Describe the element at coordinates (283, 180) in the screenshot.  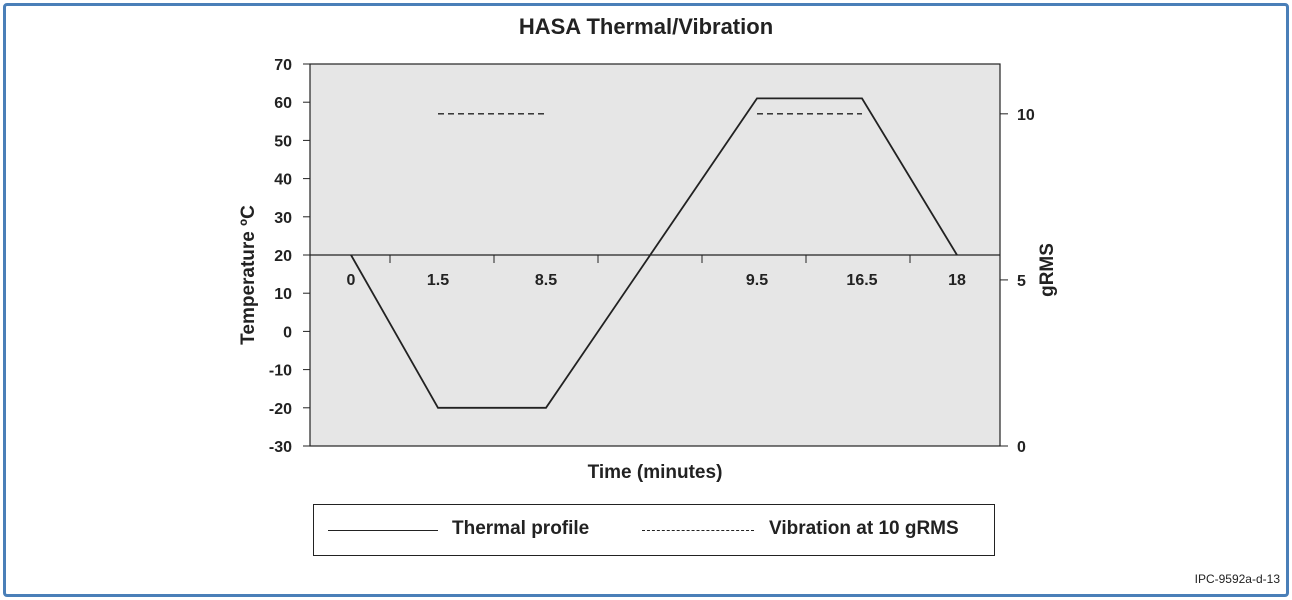
I see `y-left-tick-label: 40` at that location.